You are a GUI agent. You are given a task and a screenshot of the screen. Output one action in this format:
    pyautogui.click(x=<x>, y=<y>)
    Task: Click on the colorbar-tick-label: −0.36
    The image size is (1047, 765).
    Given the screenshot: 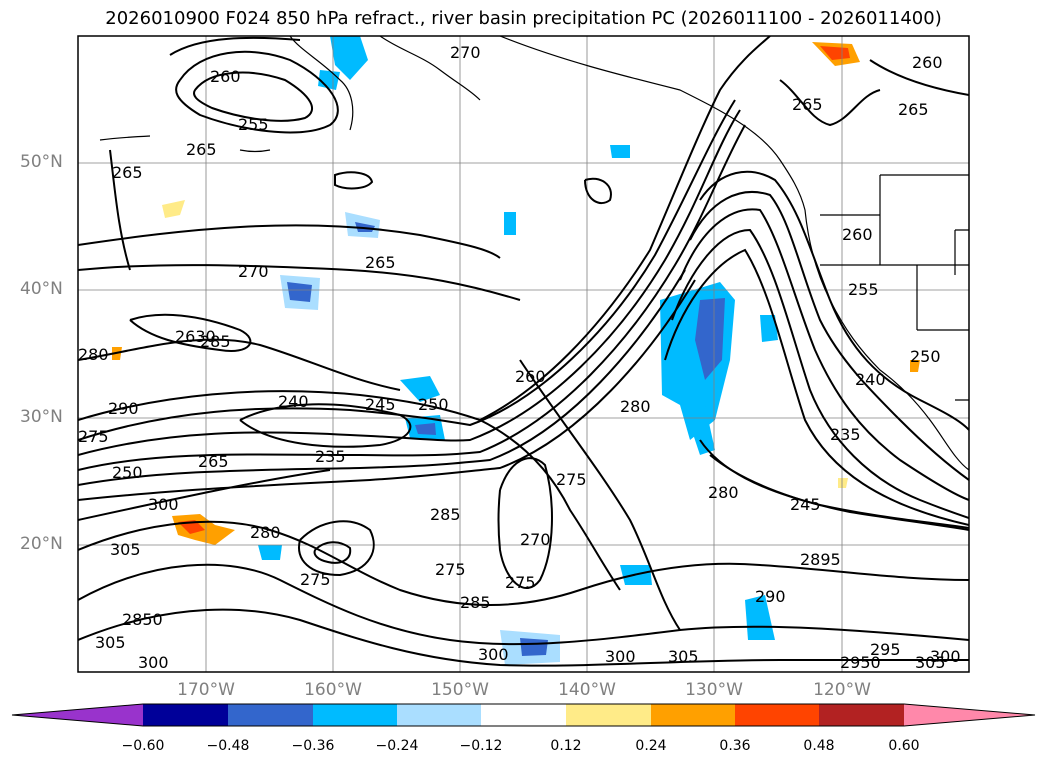 What is the action you would take?
    pyautogui.click(x=313, y=746)
    